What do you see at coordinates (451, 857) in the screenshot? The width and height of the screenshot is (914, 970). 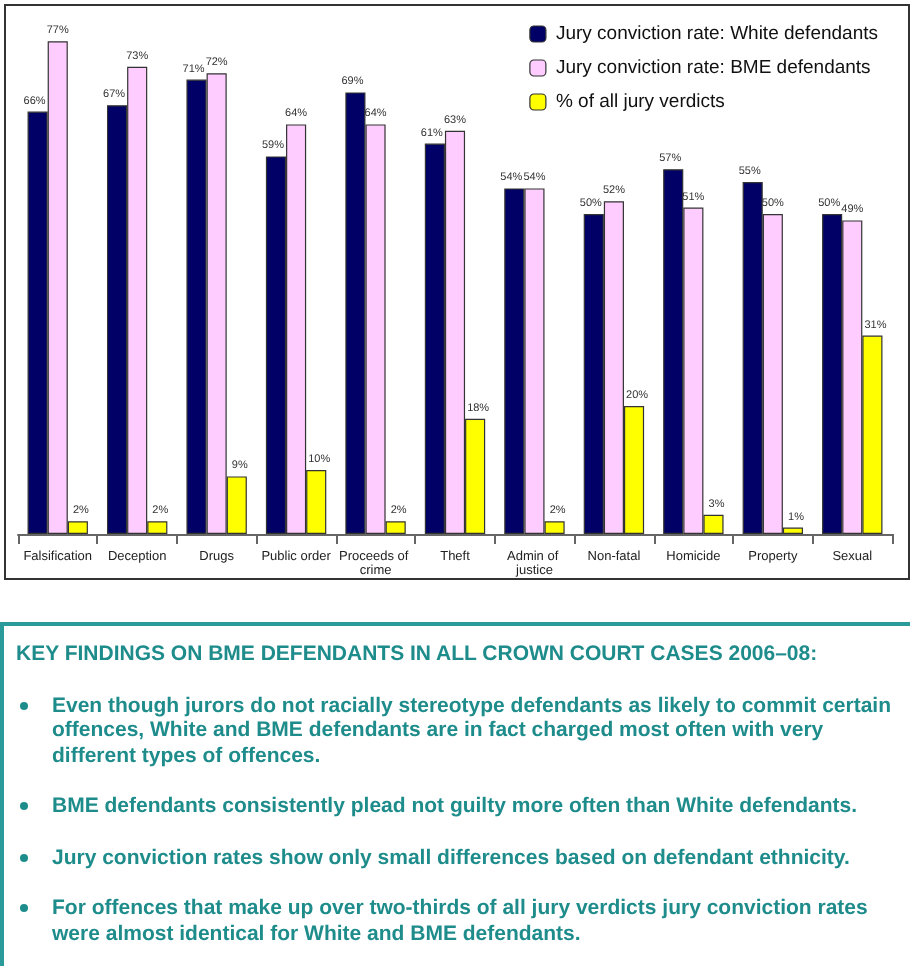 I see `text: Jury conviction rates show only small differences based on defendant ethnicity.` at bounding box center [451, 857].